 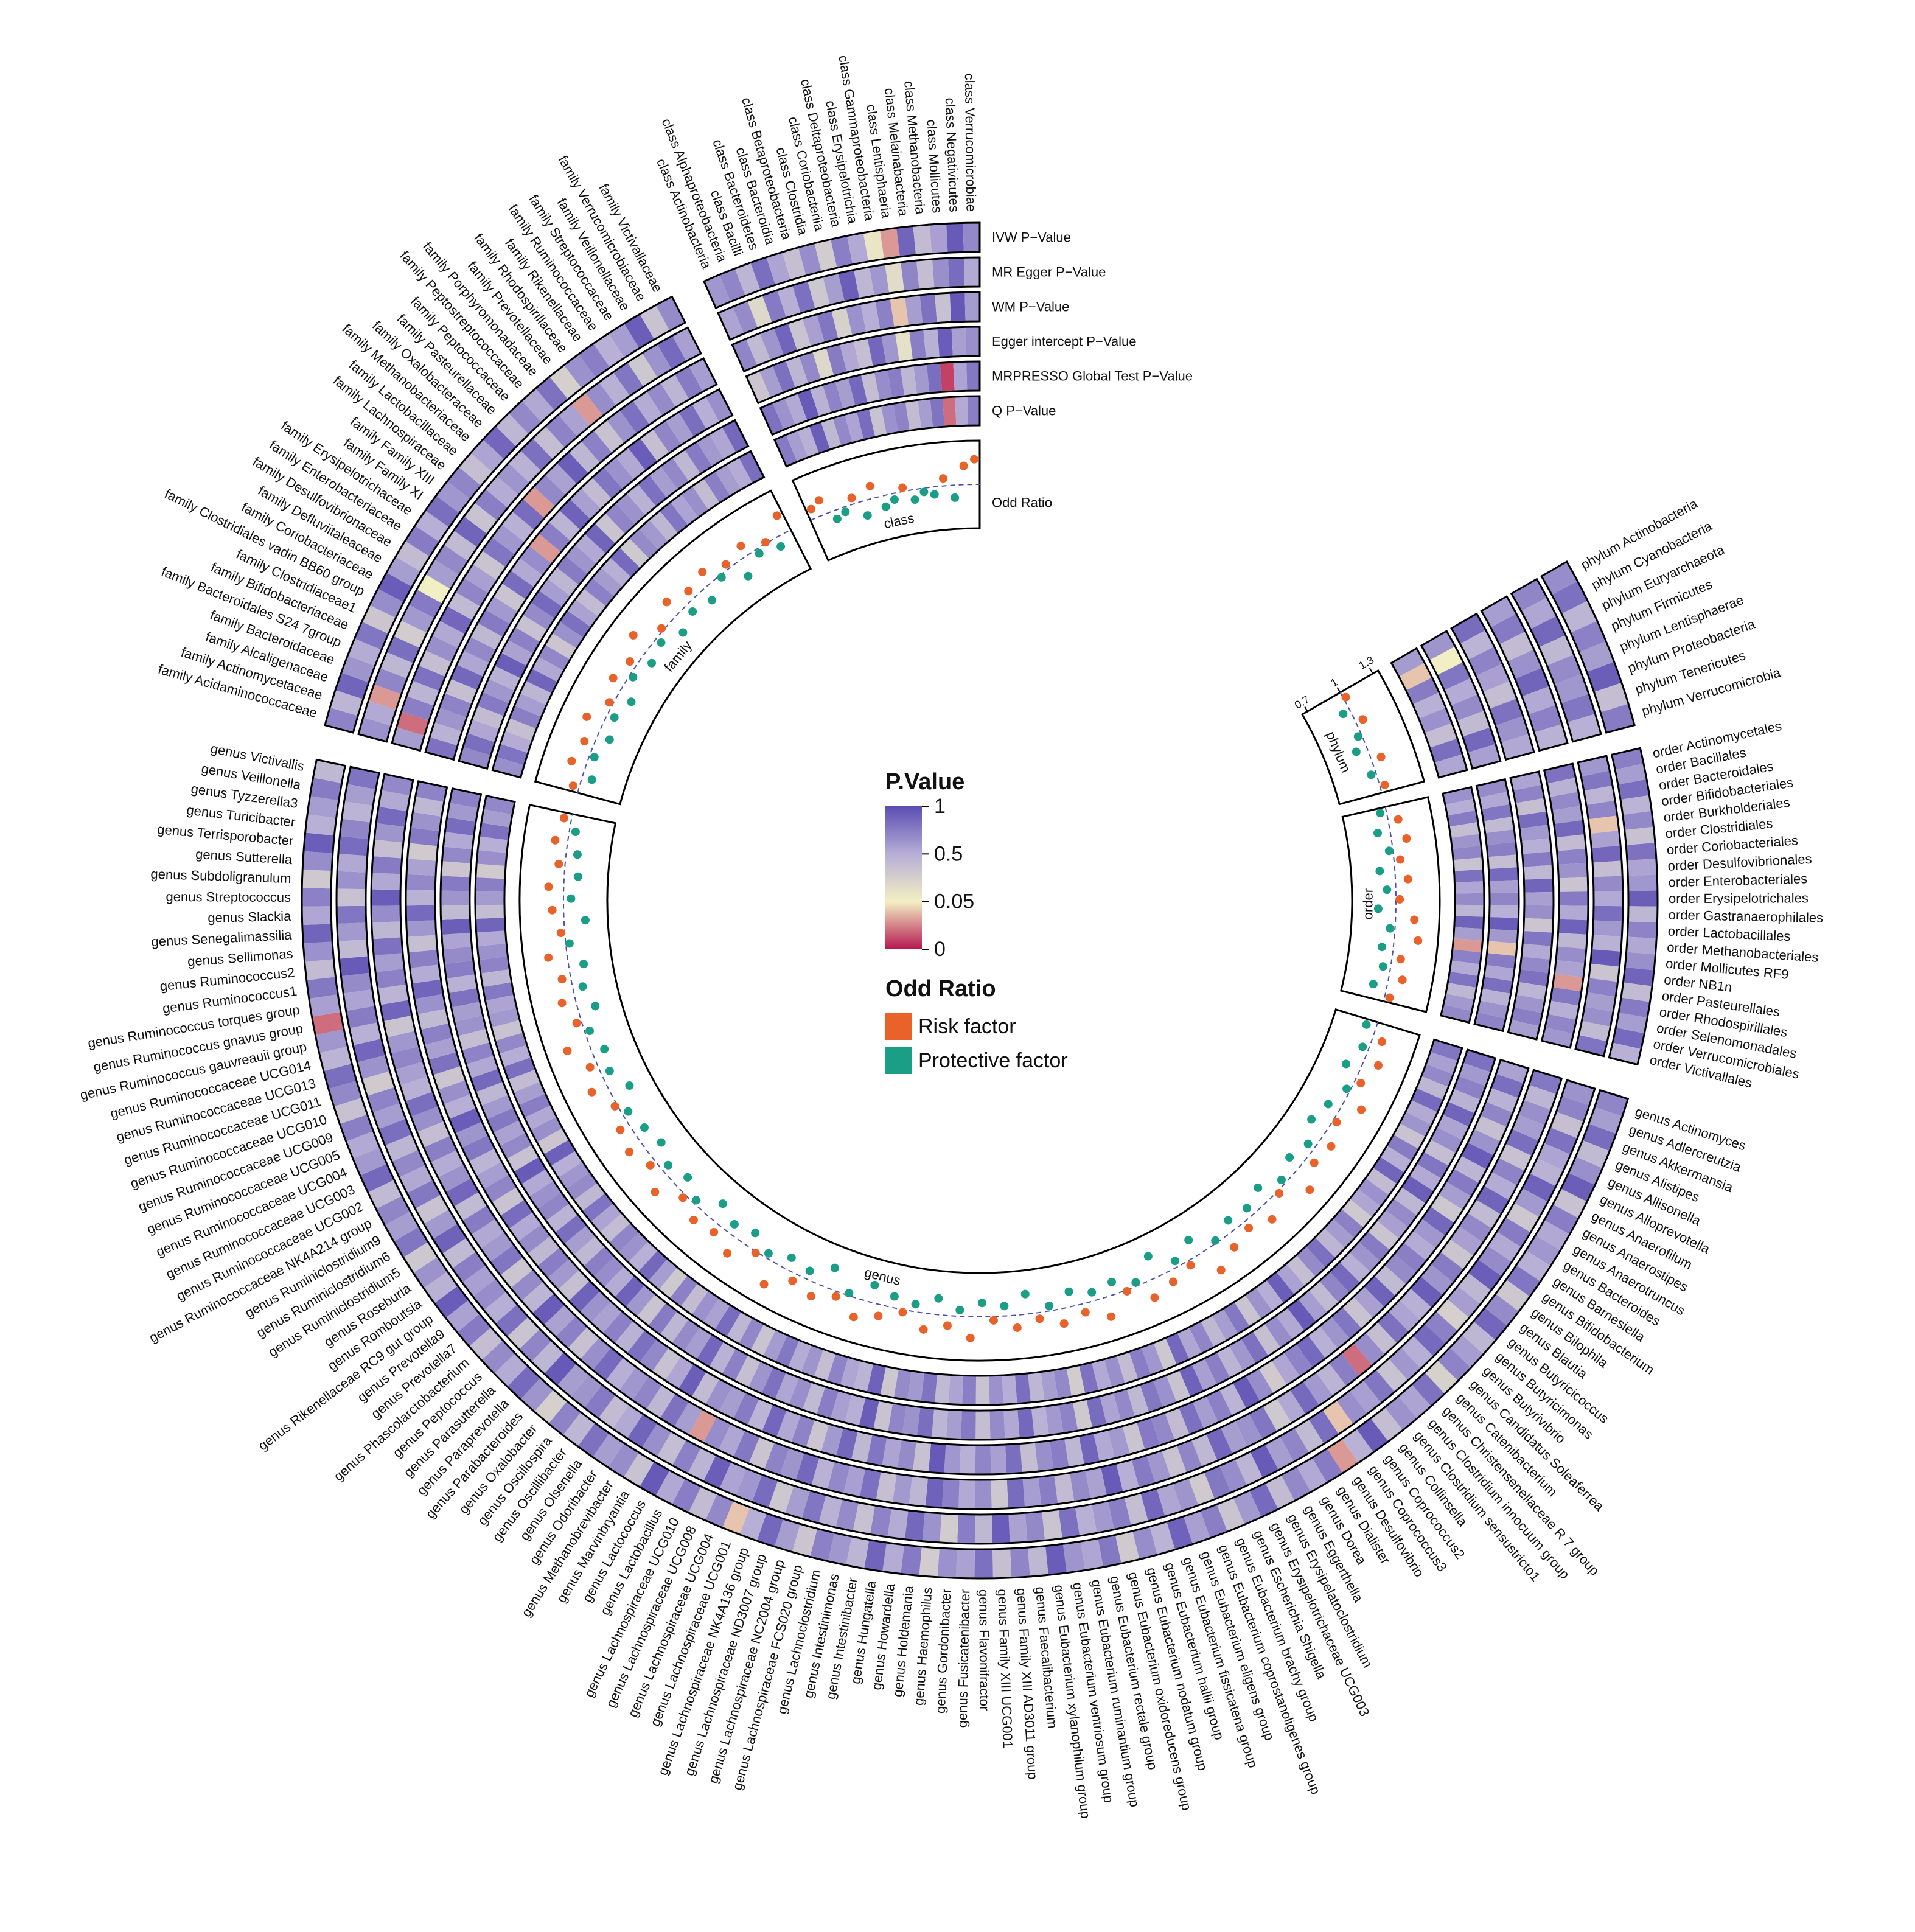 I want to click on track-label: MR Egger P−Value, so click(x=1049, y=272).